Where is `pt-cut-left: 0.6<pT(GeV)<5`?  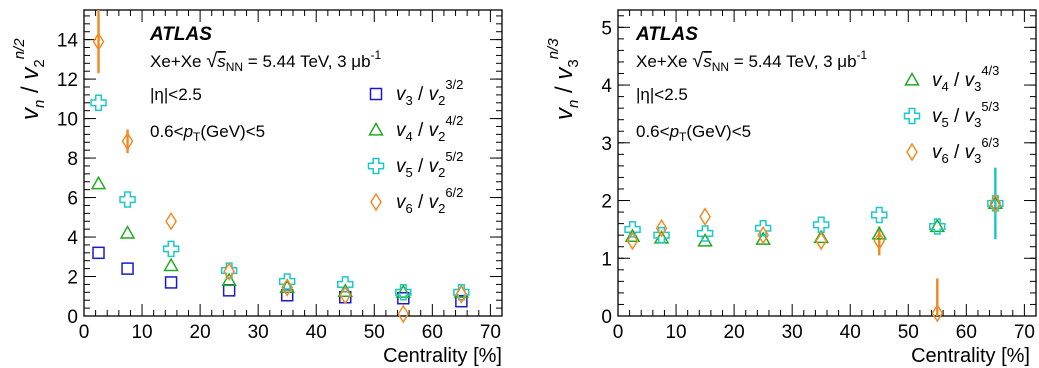 pt-cut-left: 0.6<pT(GeV)<5 is located at coordinates (207, 133).